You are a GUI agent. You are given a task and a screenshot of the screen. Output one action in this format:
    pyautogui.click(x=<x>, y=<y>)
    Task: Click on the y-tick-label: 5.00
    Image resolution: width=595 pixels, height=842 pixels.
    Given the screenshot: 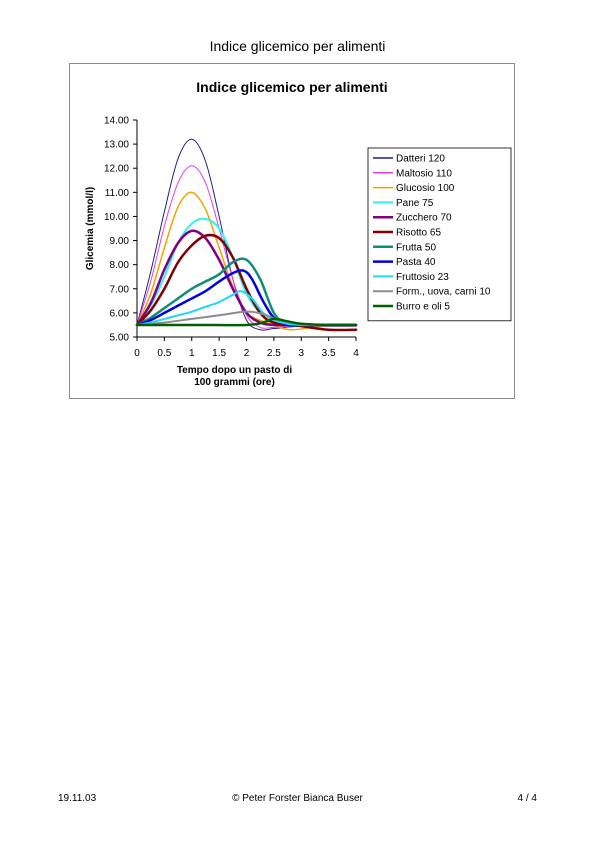 What is the action you would take?
    pyautogui.click(x=120, y=338)
    